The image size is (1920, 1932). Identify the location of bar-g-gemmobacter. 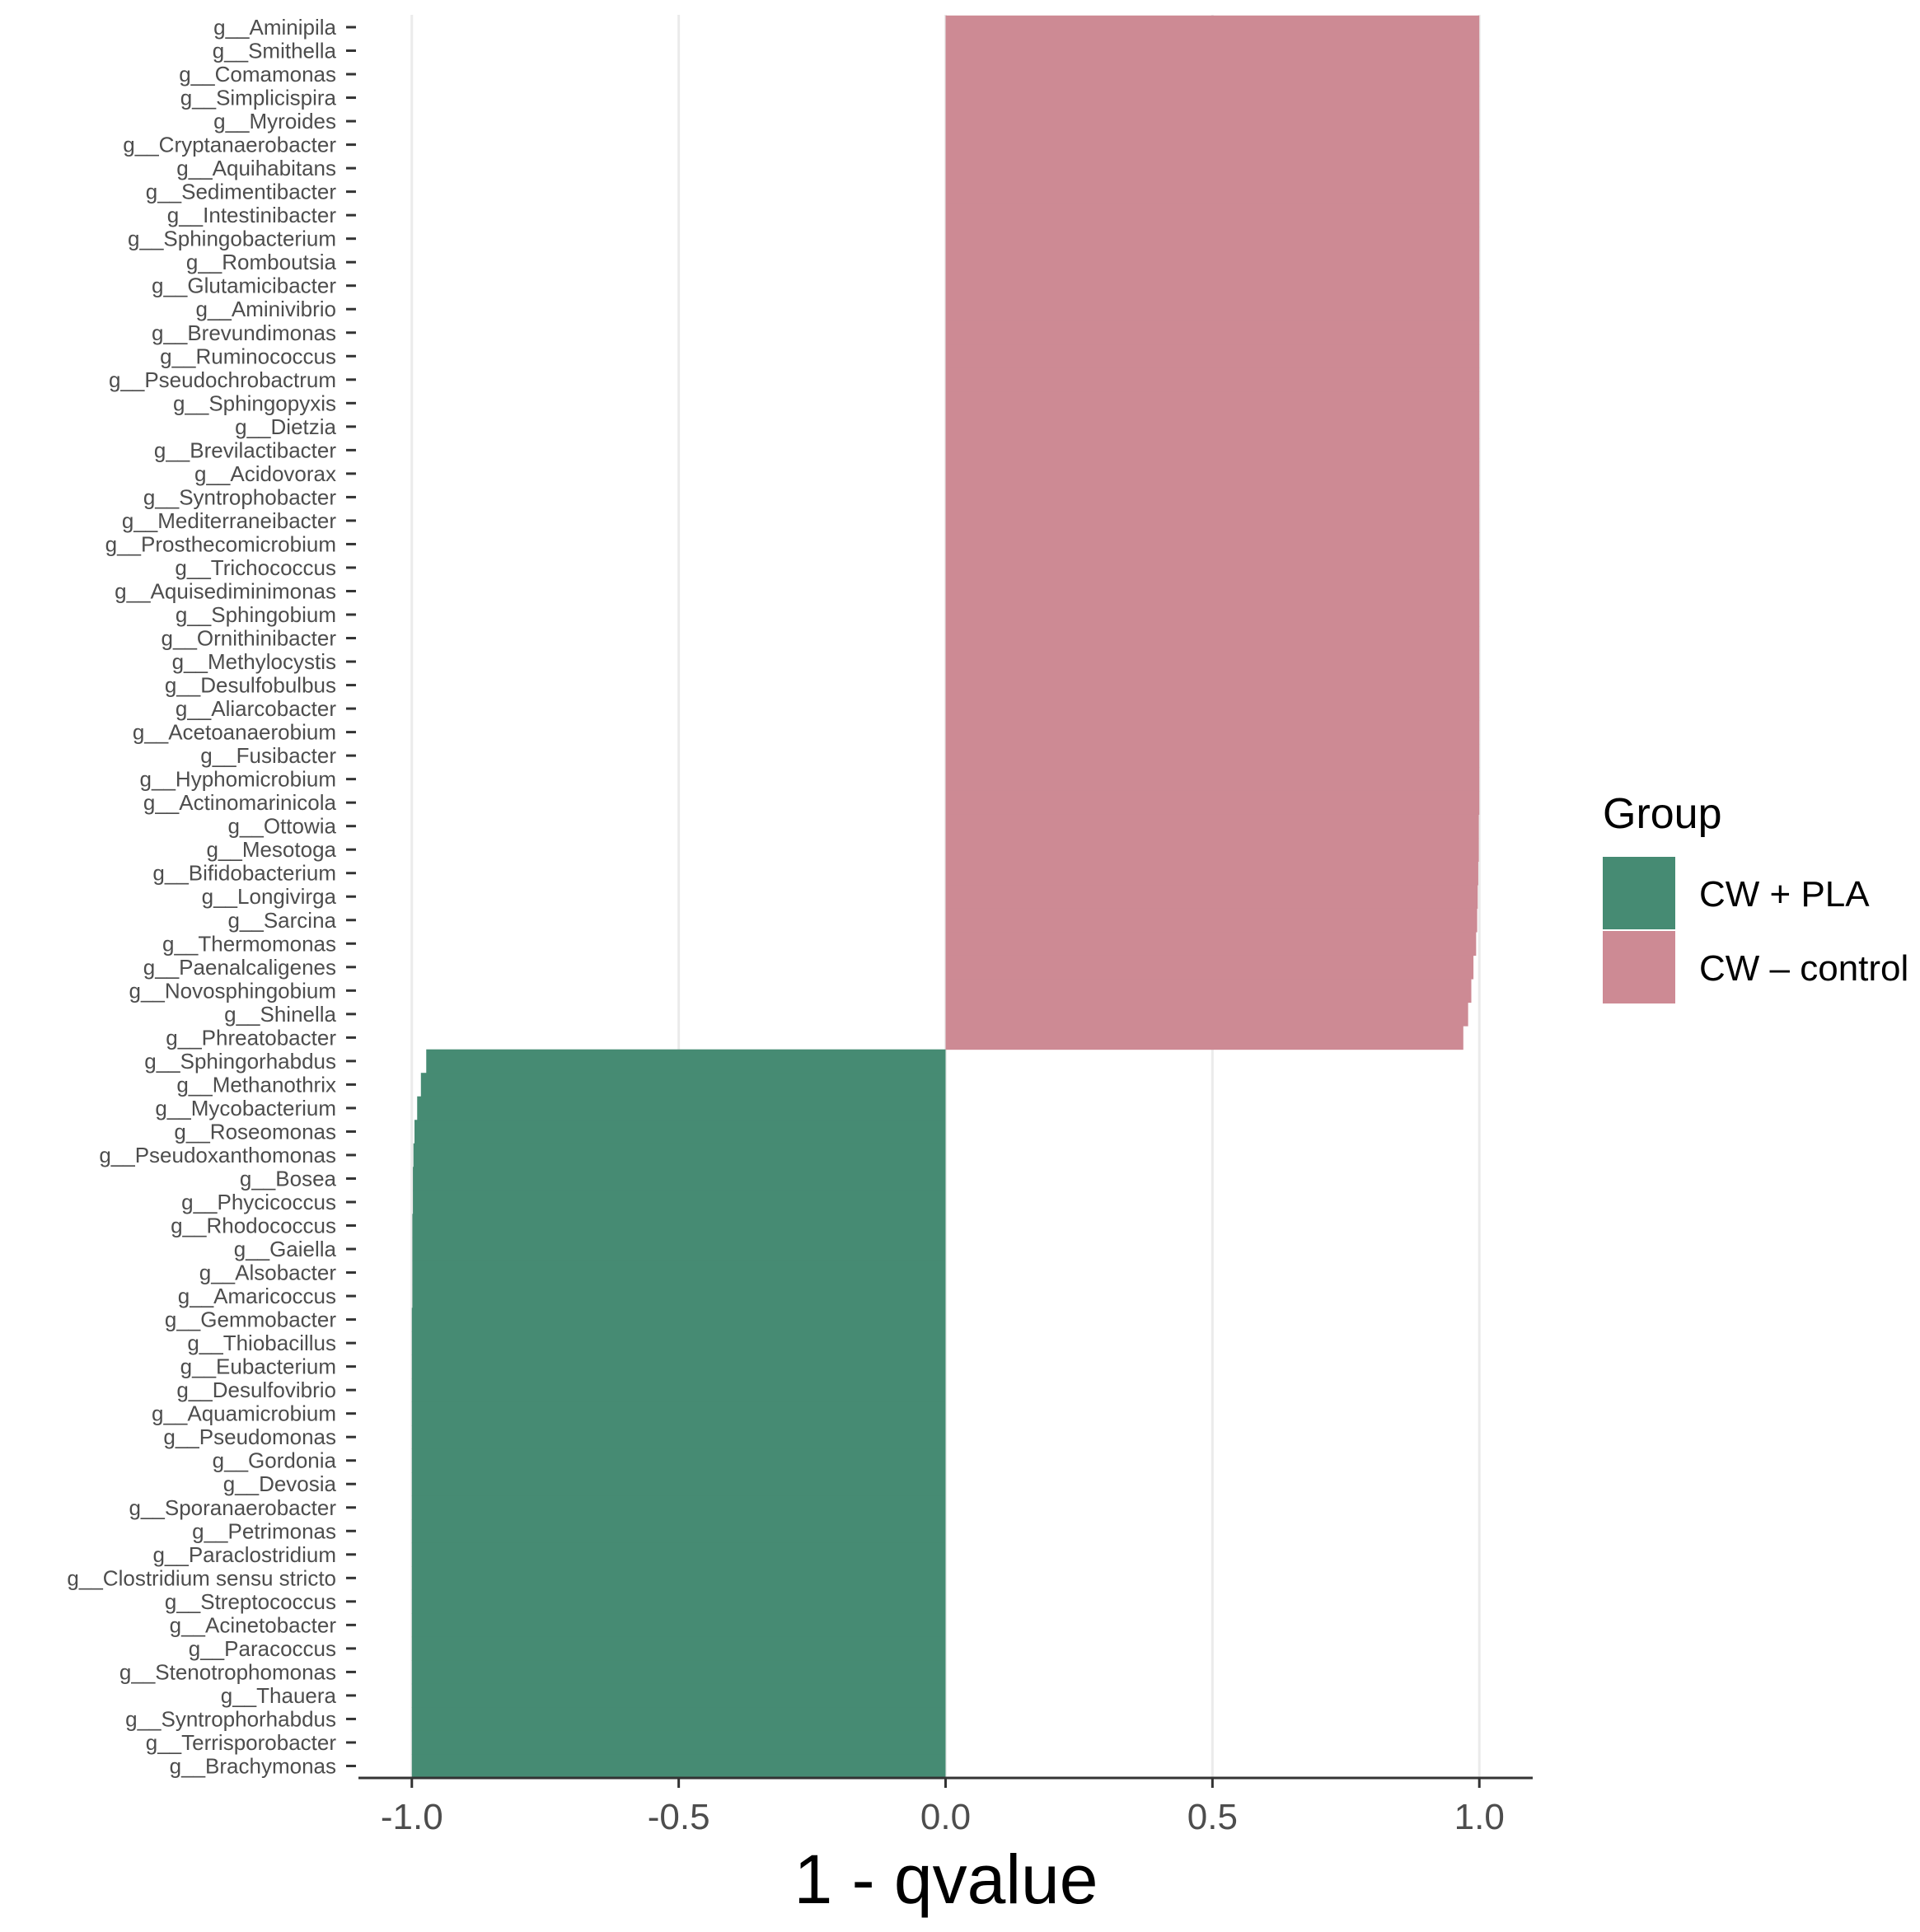
(678, 1319).